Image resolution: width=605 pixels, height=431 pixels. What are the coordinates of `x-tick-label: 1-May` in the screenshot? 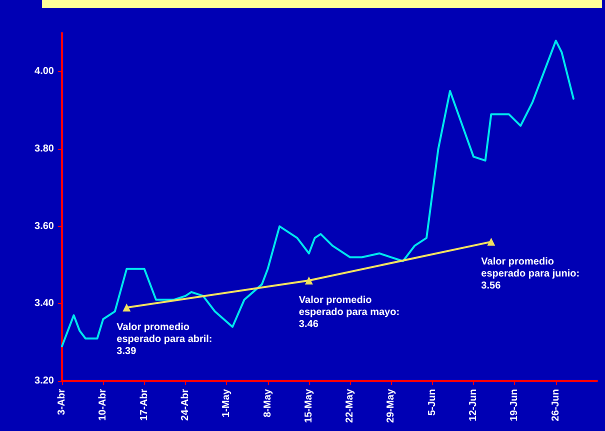 It's located at (226, 403).